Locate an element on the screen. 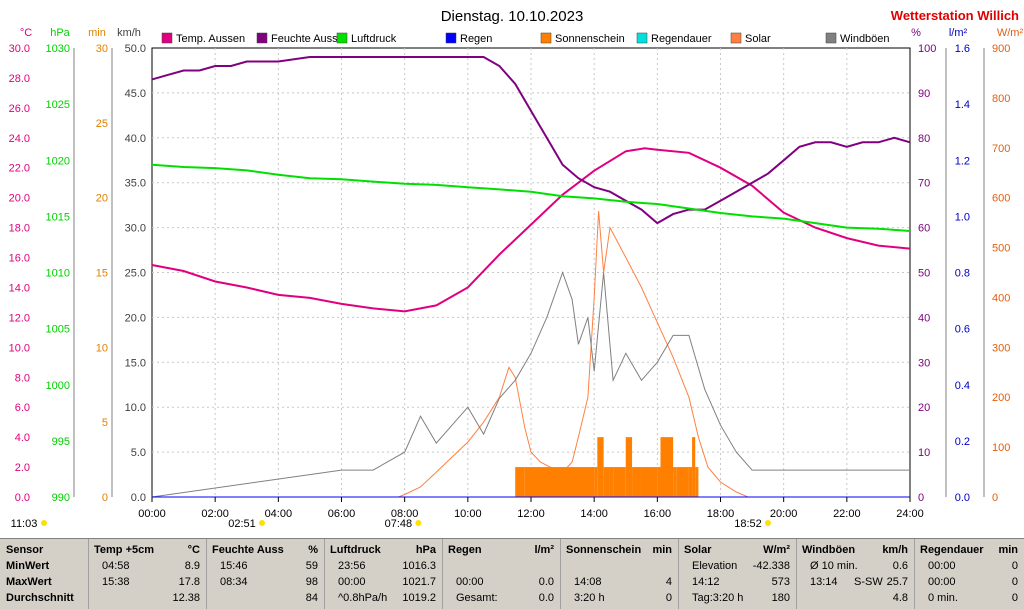  axis-tick-label-pct: 0 is located at coordinates (921, 498).